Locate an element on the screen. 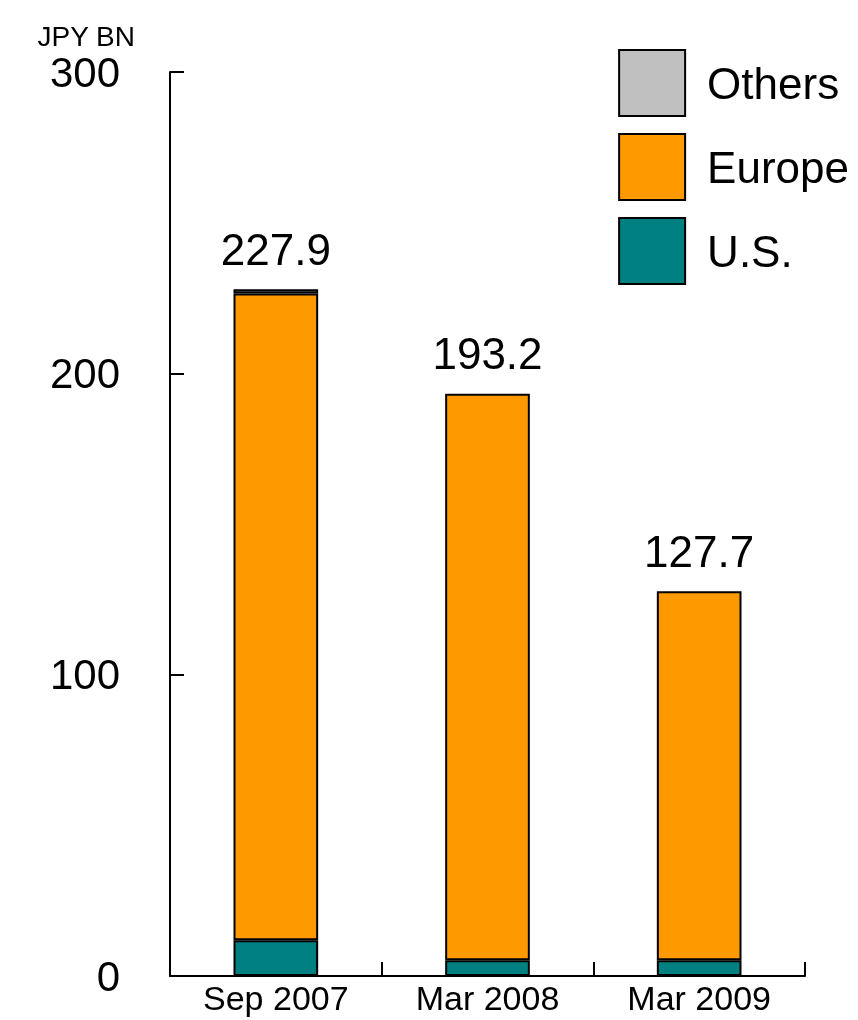 The image size is (858, 1020). legend-label: Others is located at coordinates (773, 83).